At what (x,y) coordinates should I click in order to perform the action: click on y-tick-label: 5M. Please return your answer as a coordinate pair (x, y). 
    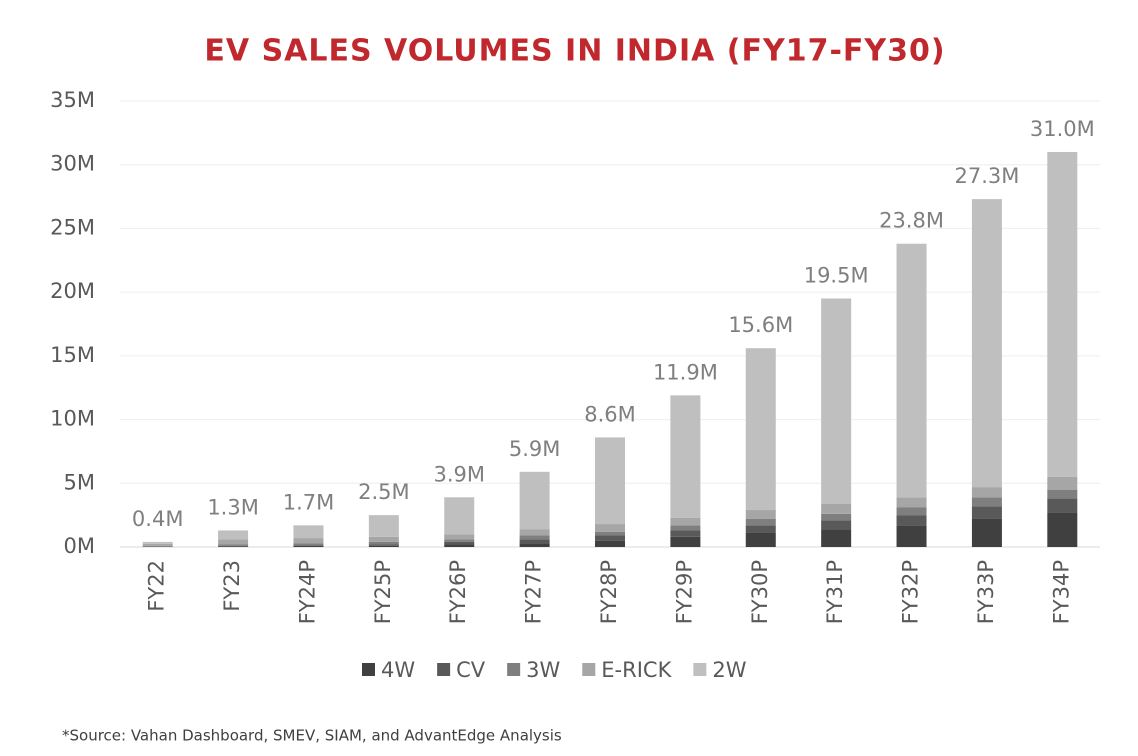
    Looking at the image, I should click on (79, 482).